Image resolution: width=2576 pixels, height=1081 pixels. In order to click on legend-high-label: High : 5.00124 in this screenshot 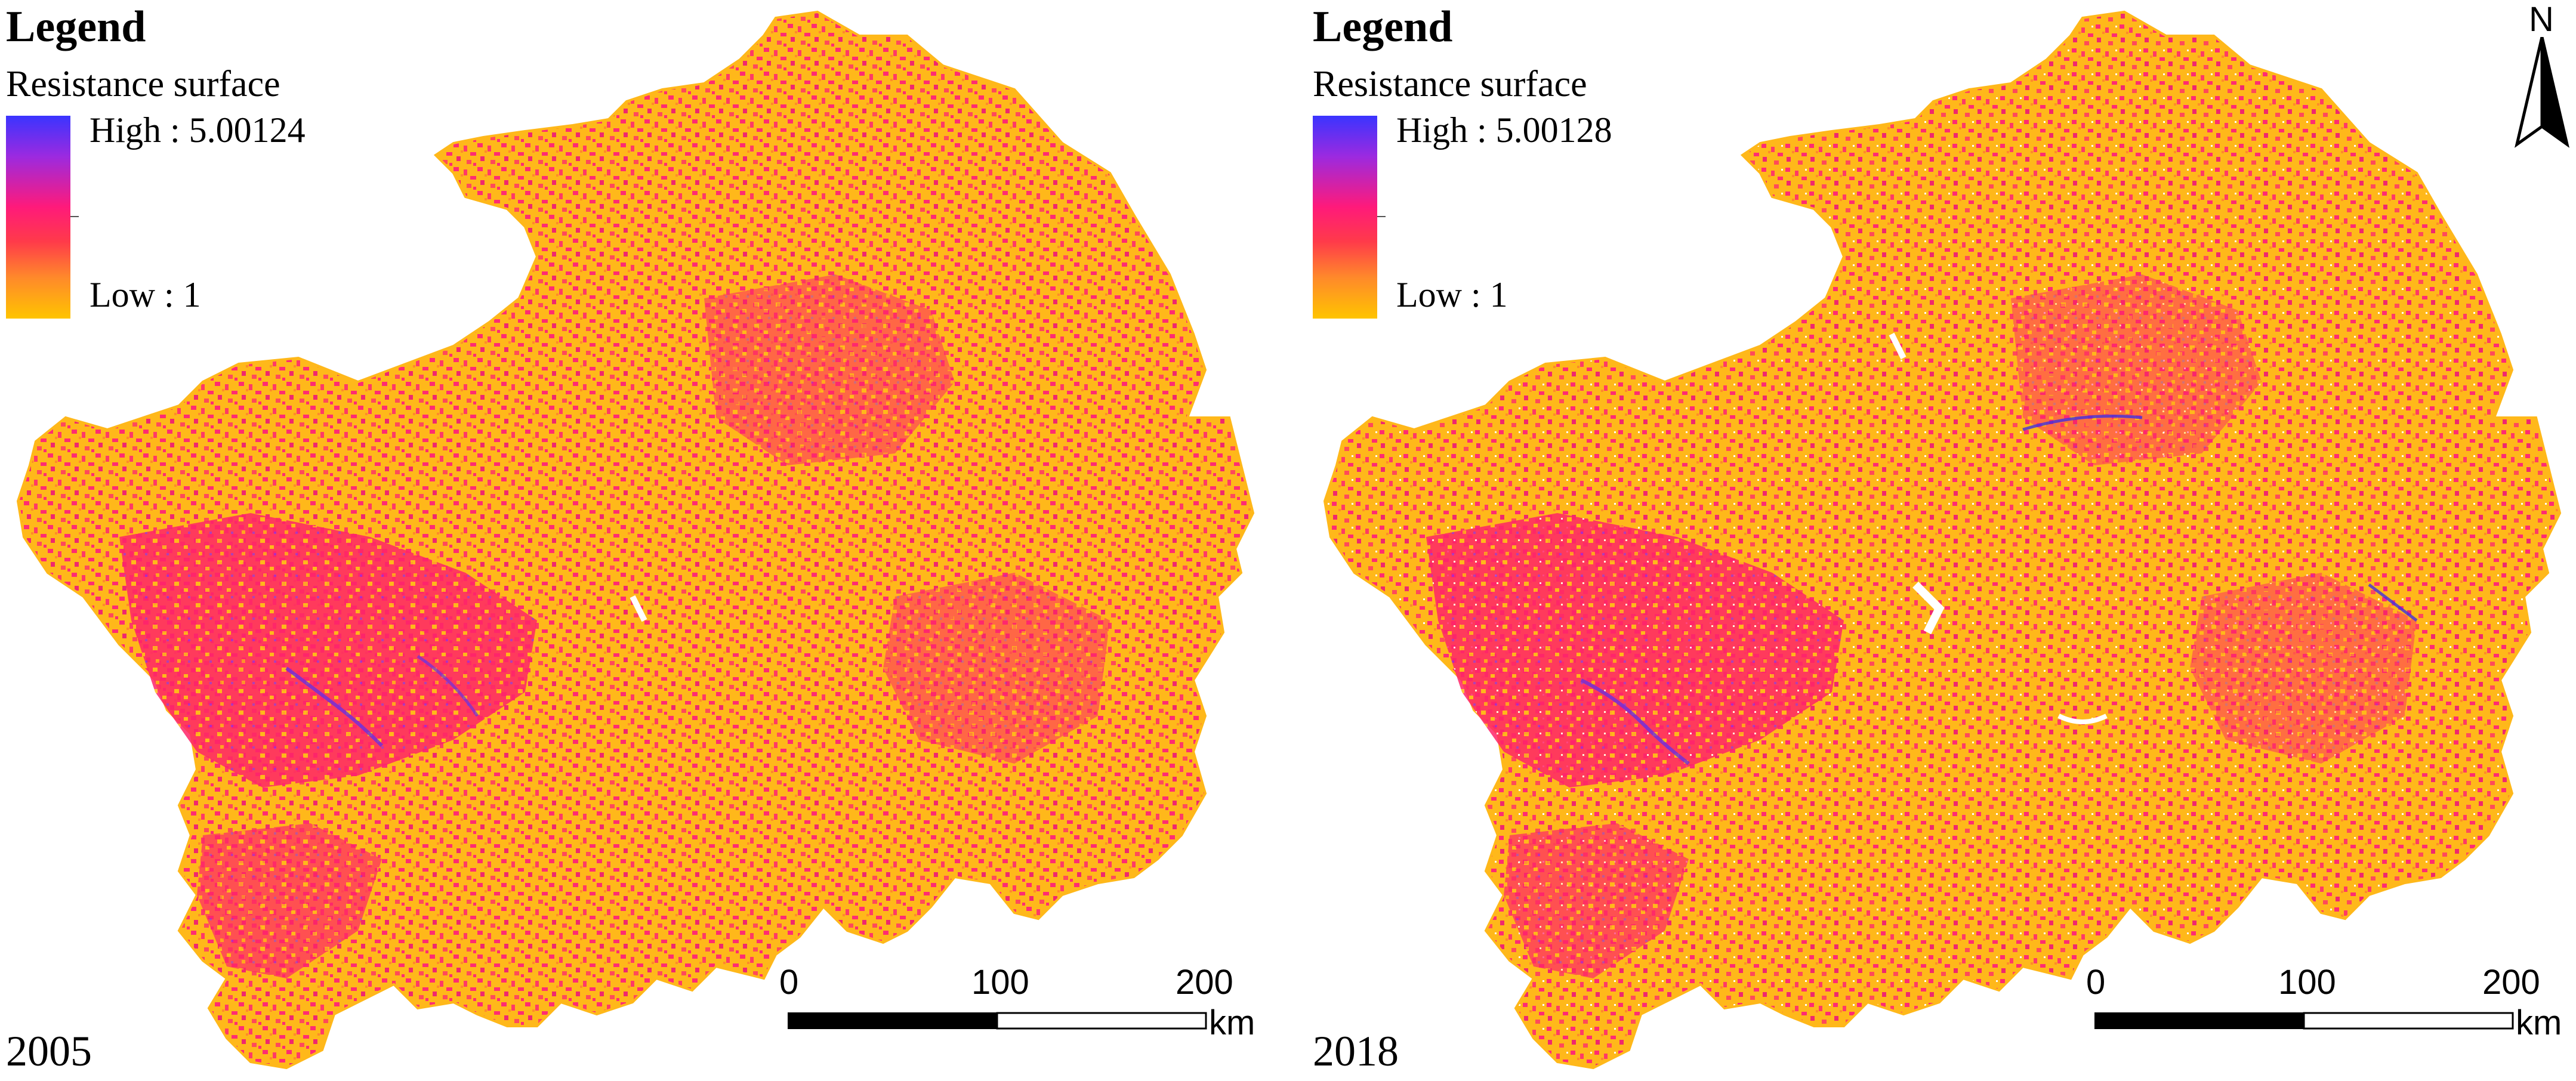, I will do `click(198, 130)`.